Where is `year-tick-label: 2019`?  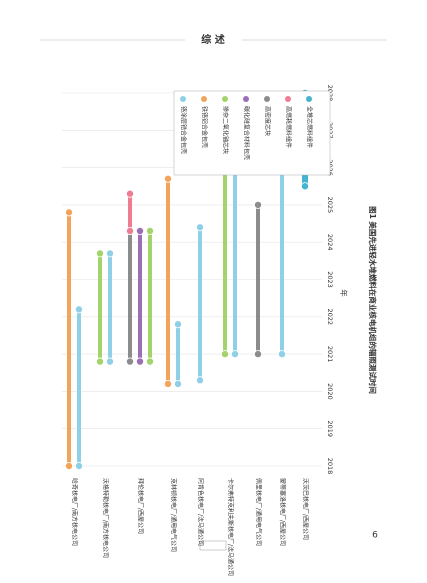
year-tick-label: 2019 is located at coordinates (330, 428).